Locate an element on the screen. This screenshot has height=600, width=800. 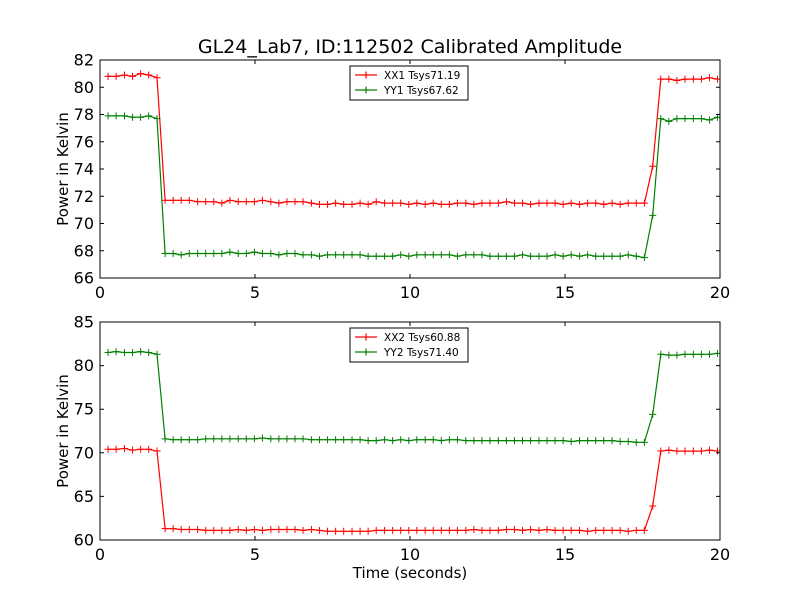
chart2-y-tick-label: 70 is located at coordinates (84, 452).